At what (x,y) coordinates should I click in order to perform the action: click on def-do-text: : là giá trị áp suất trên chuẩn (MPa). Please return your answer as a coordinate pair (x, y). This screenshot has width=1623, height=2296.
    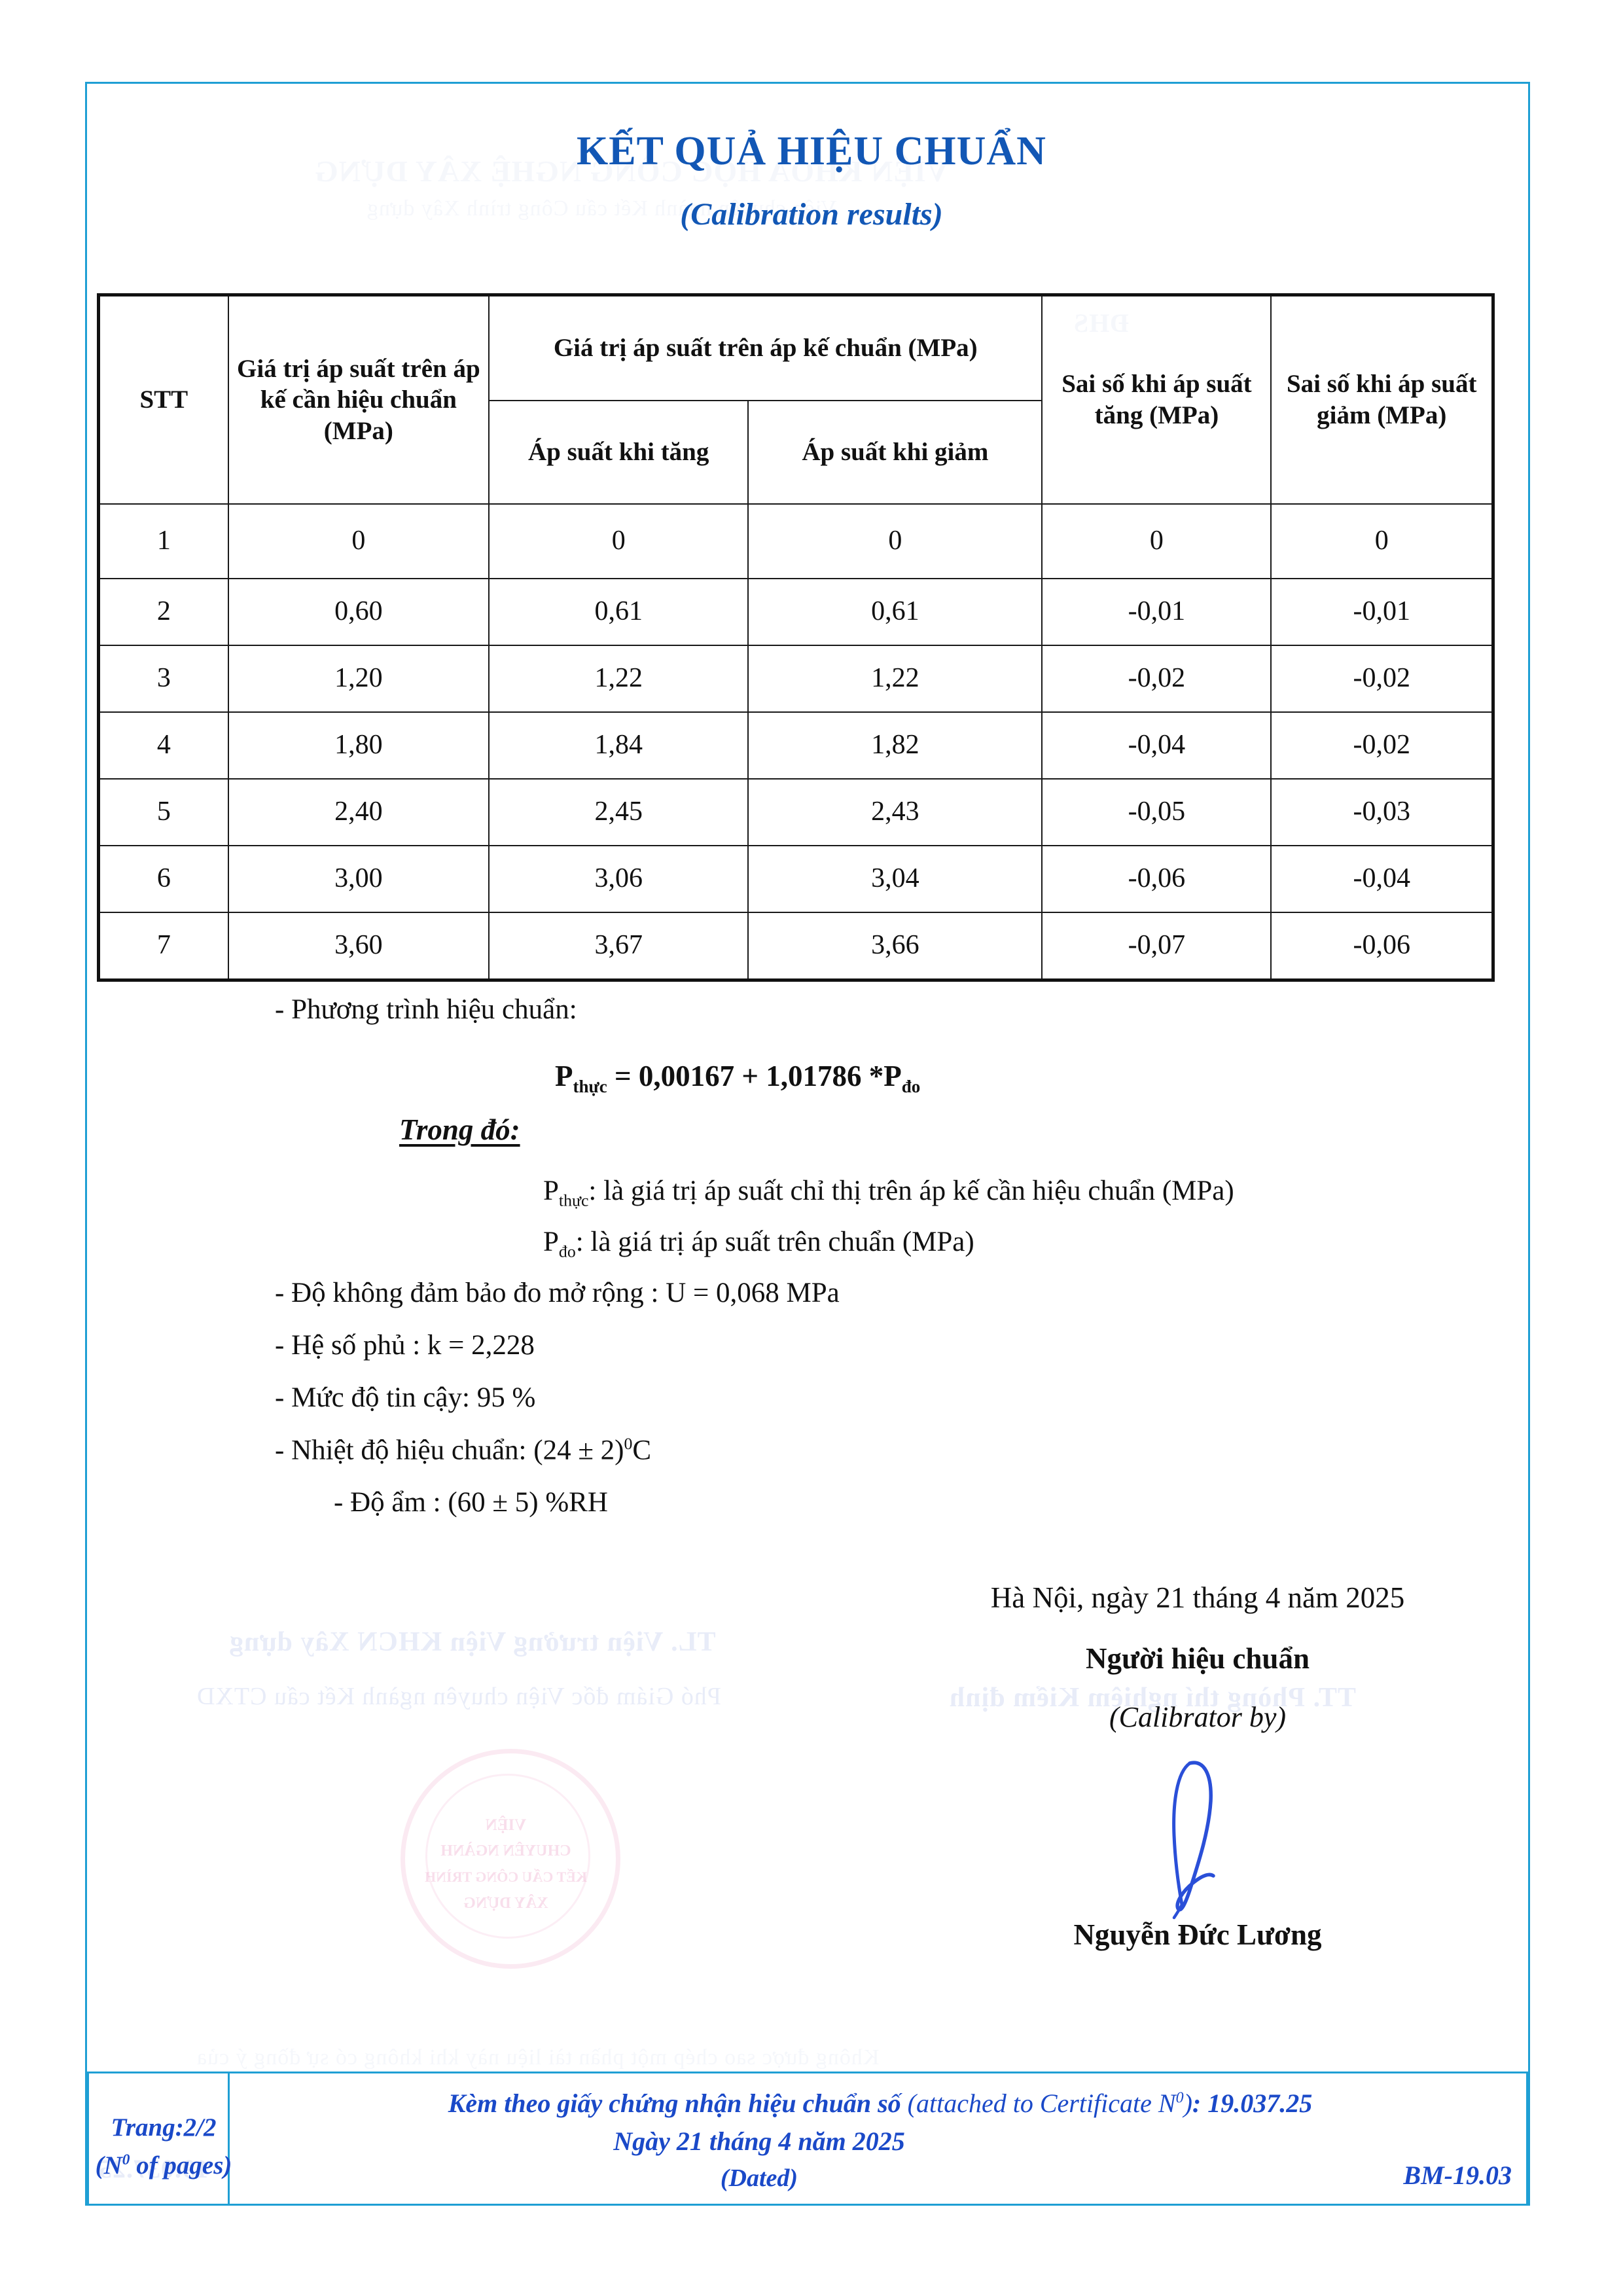
    Looking at the image, I should click on (774, 1242).